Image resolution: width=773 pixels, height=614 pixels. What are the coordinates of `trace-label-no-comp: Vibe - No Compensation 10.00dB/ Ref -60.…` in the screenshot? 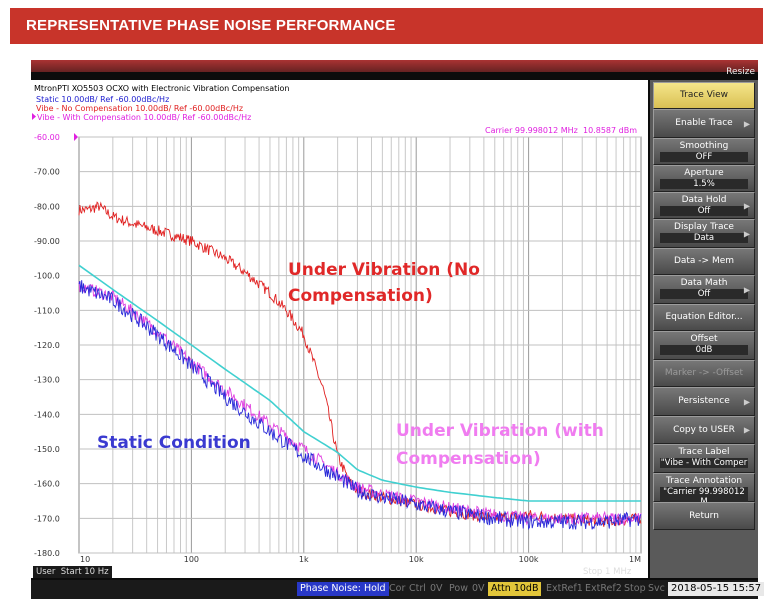 It's located at (139, 108).